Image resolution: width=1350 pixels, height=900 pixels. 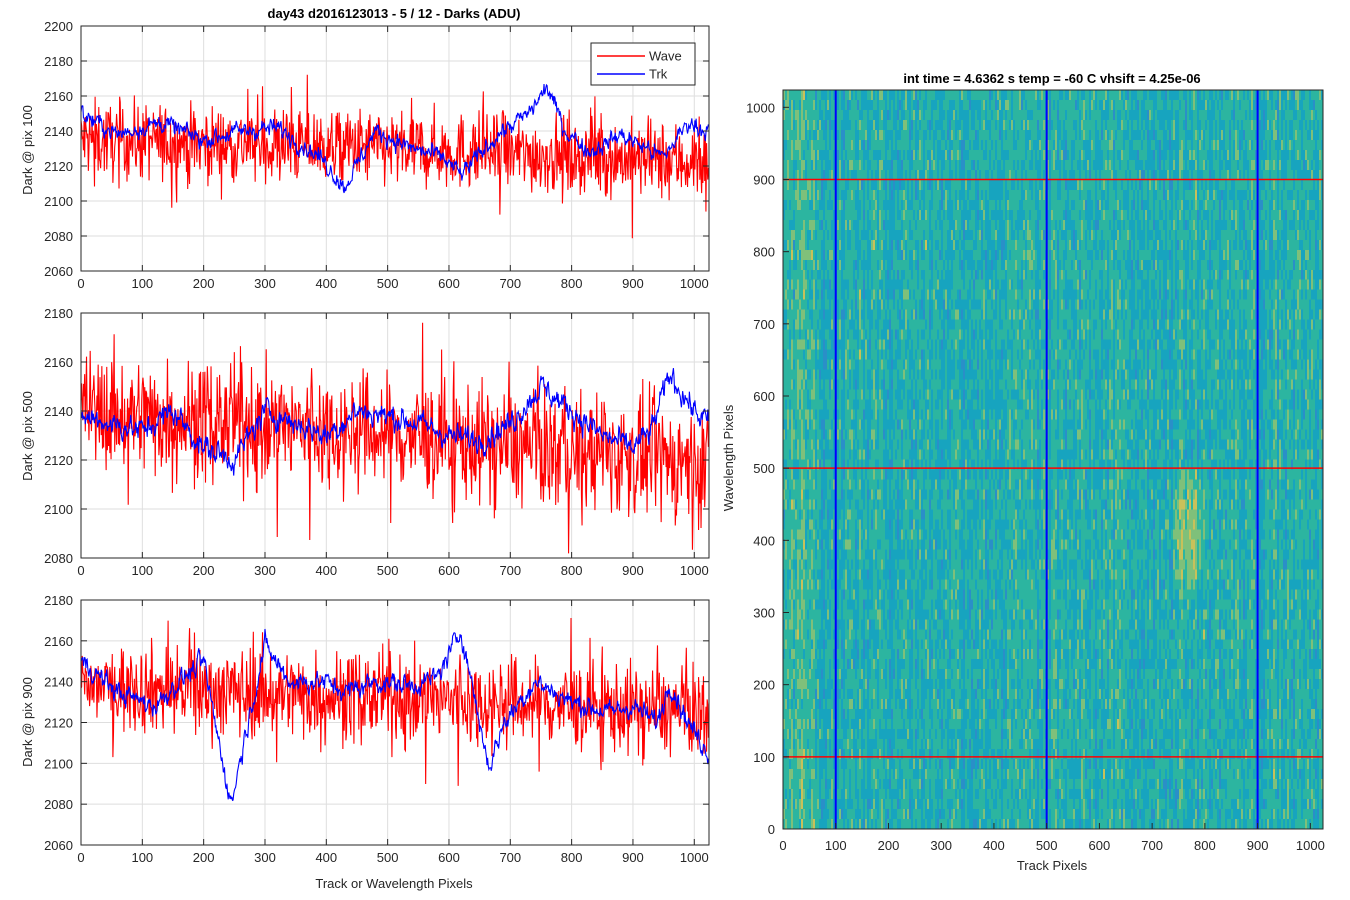 I want to click on y-tick-label: 2100, so click(x=58, y=201).